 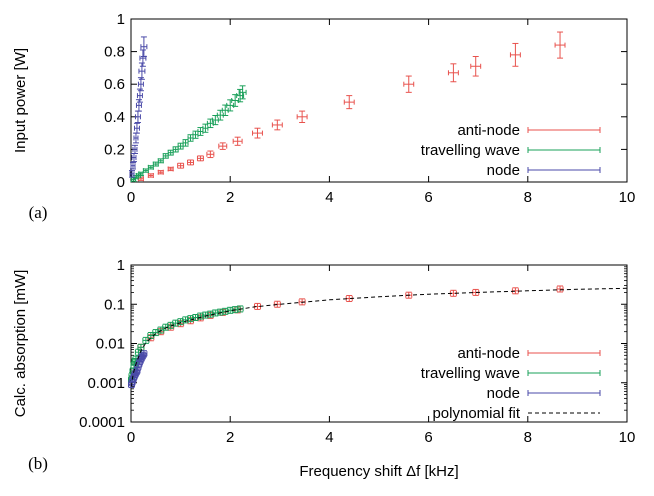 I want to click on panel-label: (b), so click(x=38, y=463).